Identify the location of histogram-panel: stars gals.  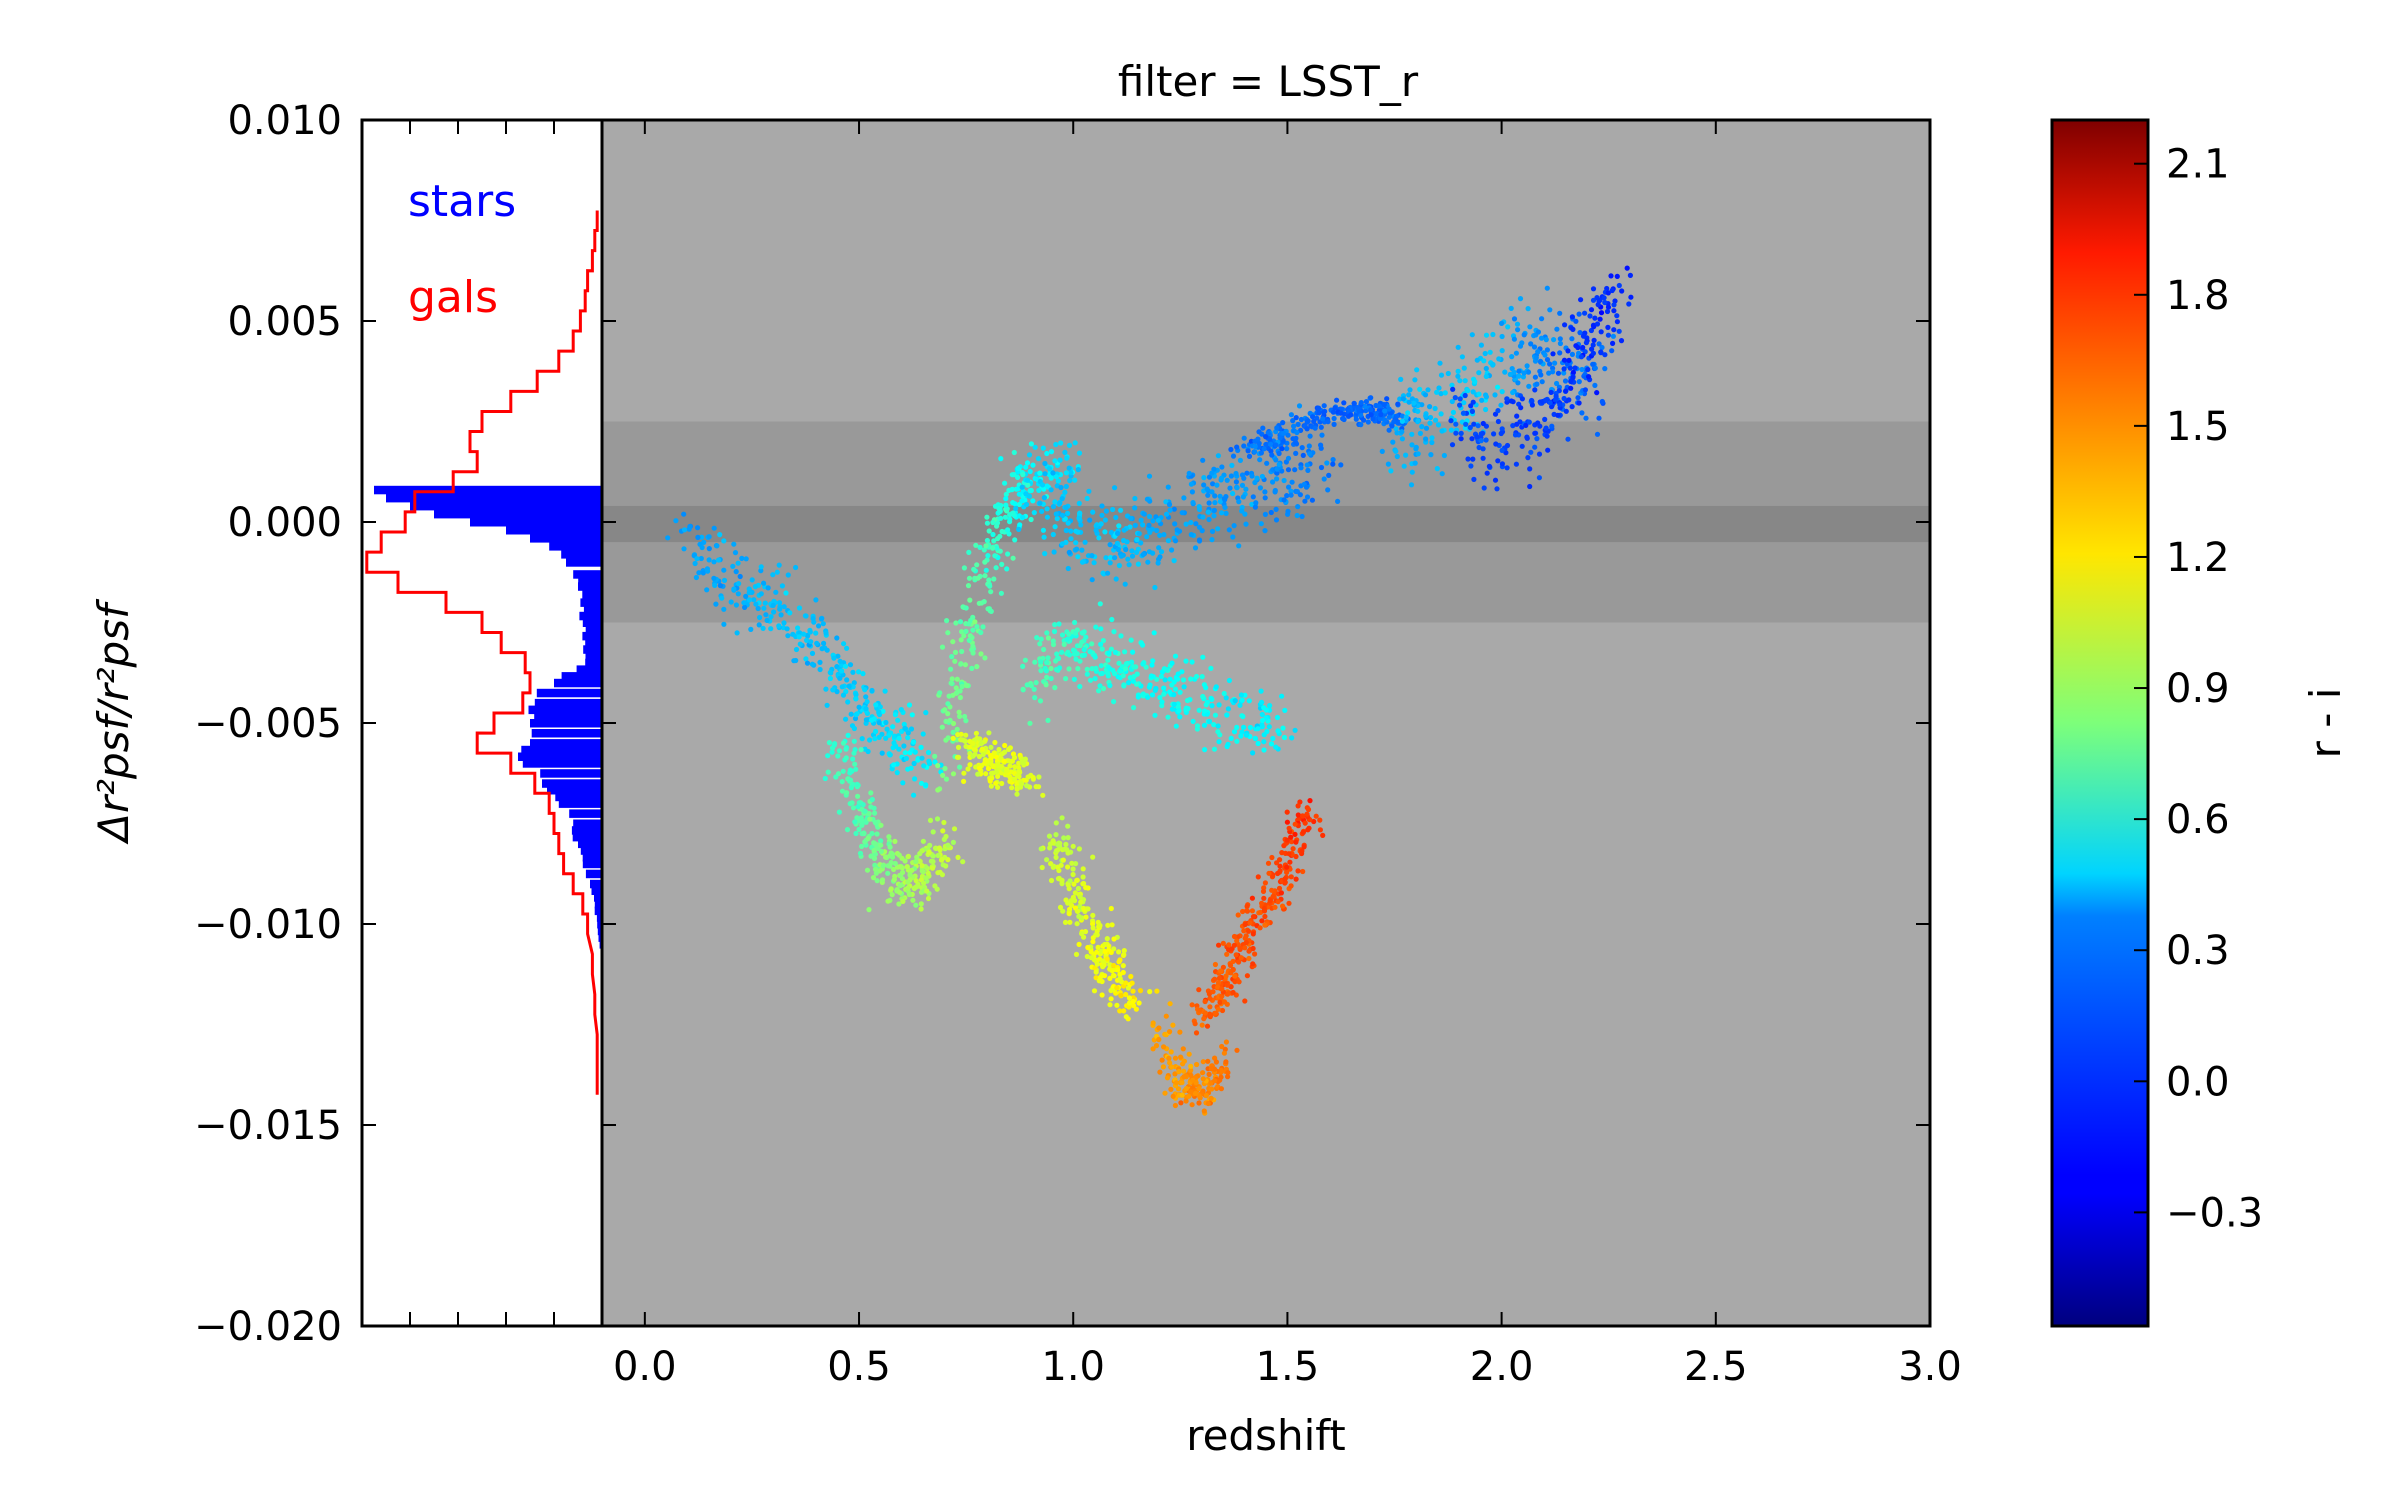
(482, 723).